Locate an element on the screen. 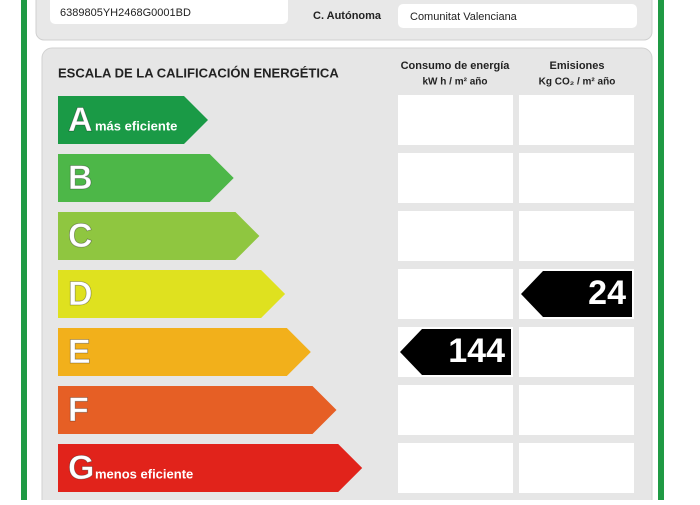  rating-letter: B is located at coordinates (80, 178).